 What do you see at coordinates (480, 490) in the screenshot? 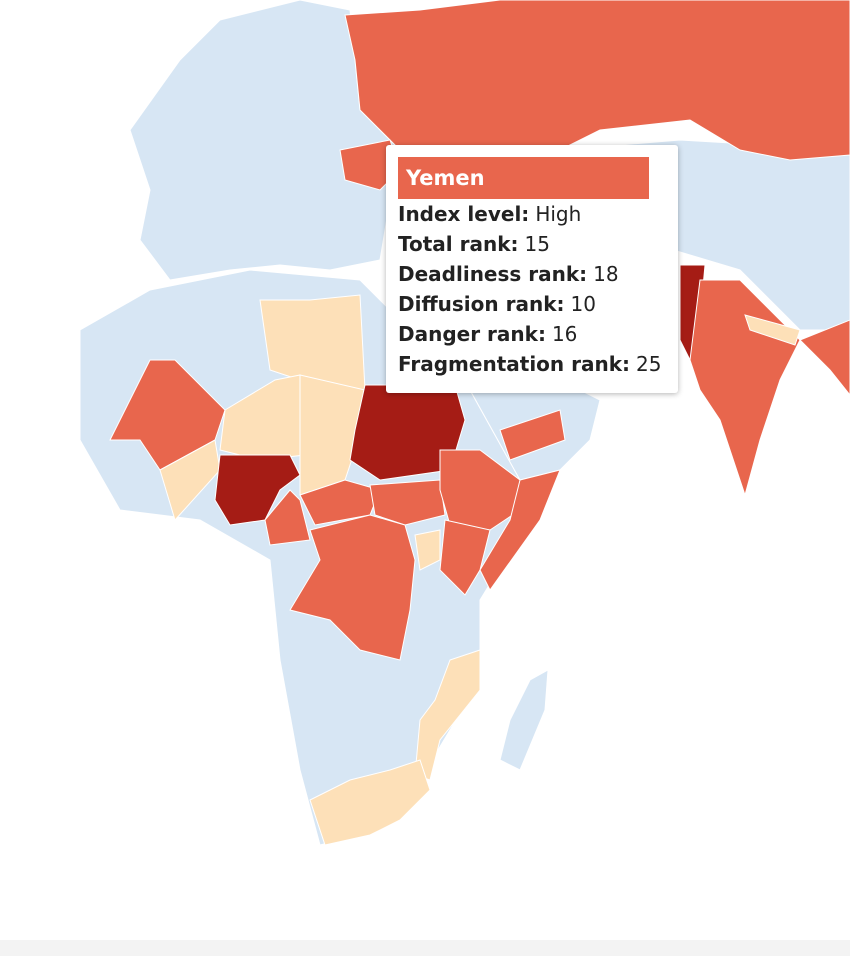
I see `ethiopia` at bounding box center [480, 490].